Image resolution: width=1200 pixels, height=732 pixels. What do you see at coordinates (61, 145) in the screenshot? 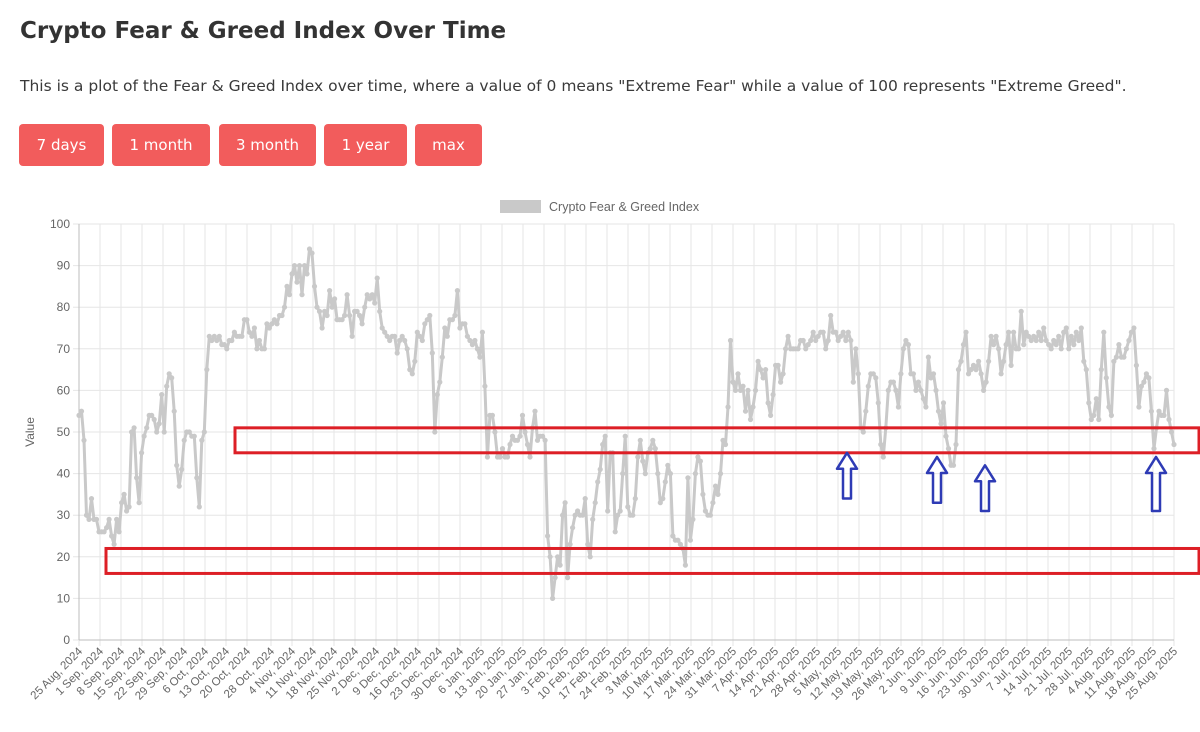
I see `range-7-days-button: 7 days` at bounding box center [61, 145].